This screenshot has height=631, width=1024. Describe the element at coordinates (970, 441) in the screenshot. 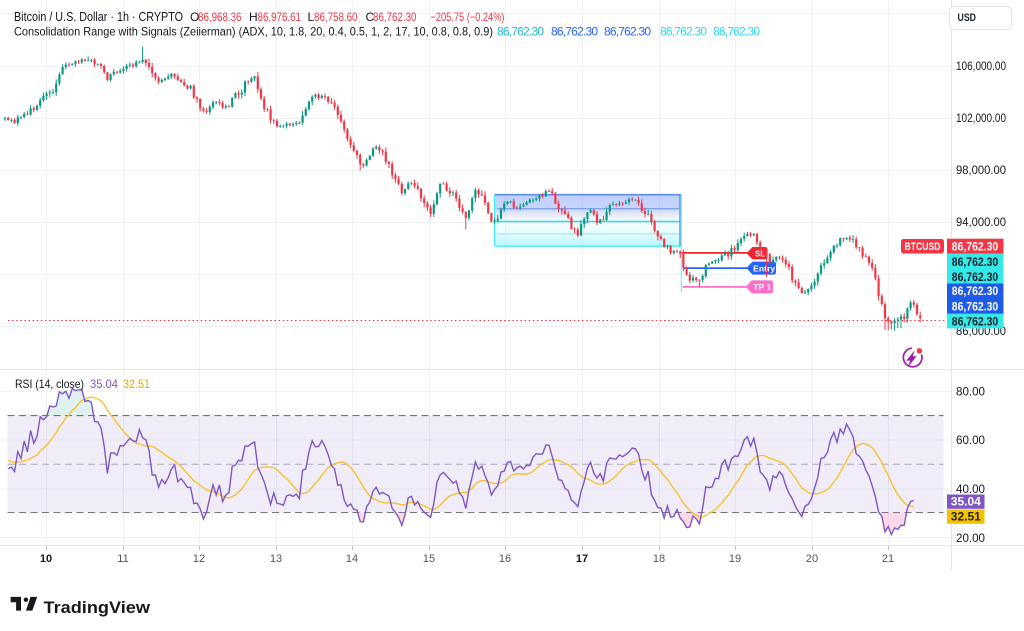

I see `svg-text: 60.00` at that location.